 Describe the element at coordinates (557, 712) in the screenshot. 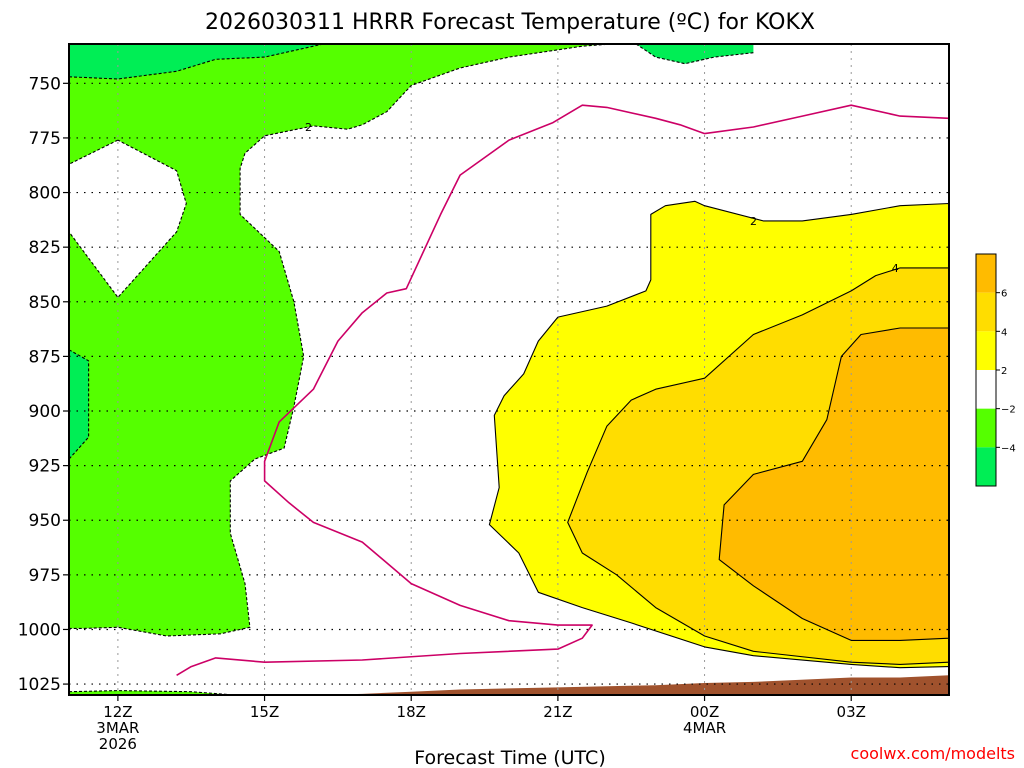

I see `x-tick-label: 21Z` at that location.